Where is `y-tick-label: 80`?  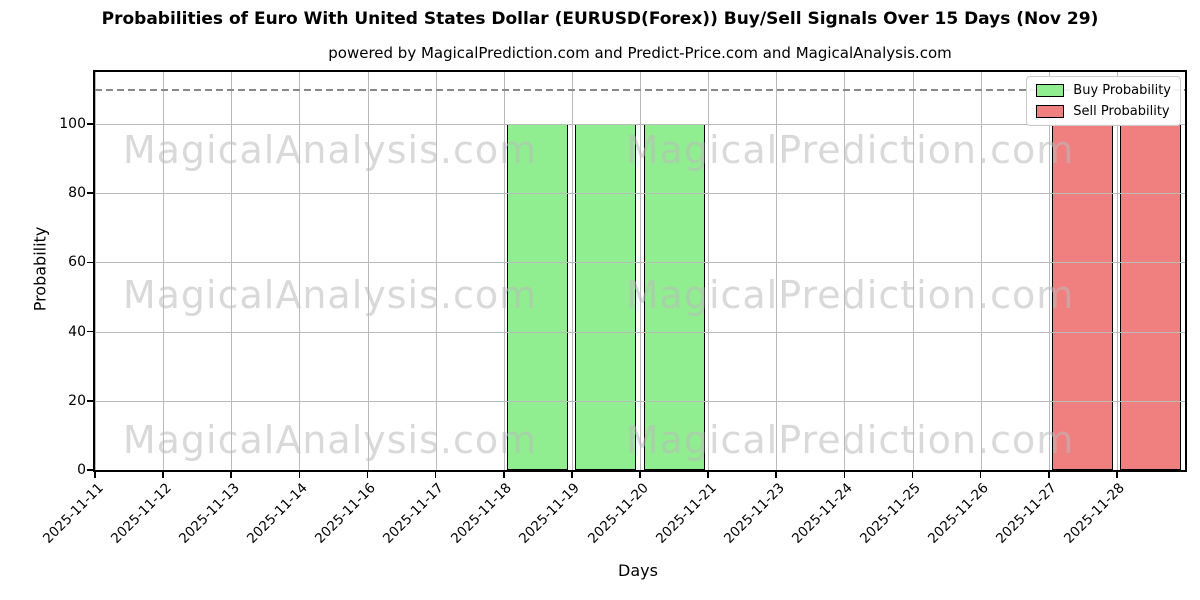 y-tick-label: 80 is located at coordinates (77, 193).